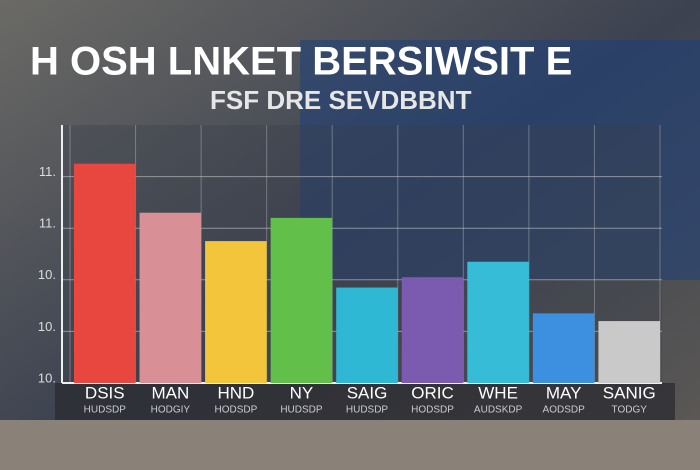 The width and height of the screenshot is (700, 470). I want to click on x-tick-sublabel: TODGY, so click(630, 410).